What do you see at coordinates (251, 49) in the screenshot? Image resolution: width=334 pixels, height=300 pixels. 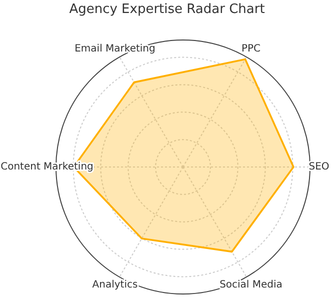 I see `spoke-label: PPC` at bounding box center [251, 49].